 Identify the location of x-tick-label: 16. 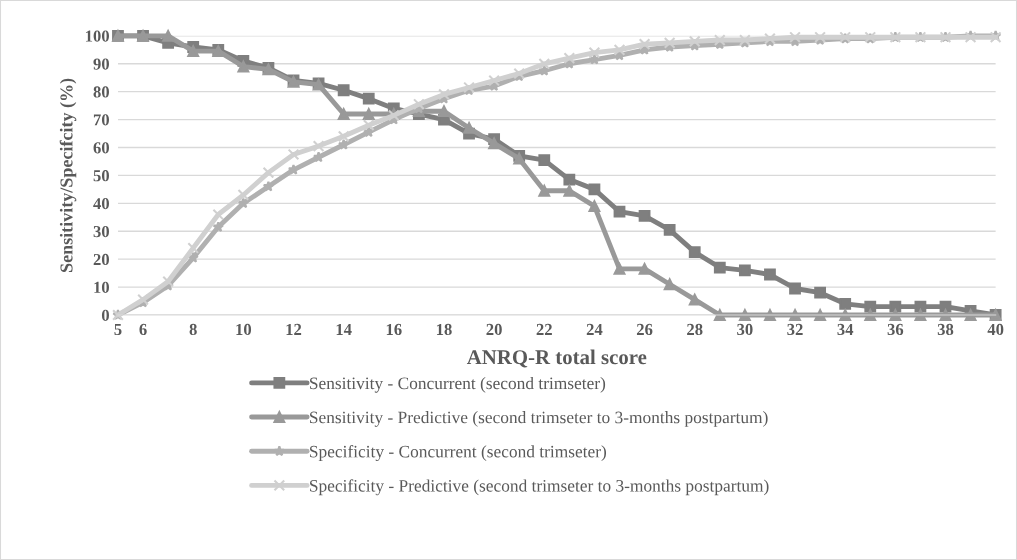
(394, 329).